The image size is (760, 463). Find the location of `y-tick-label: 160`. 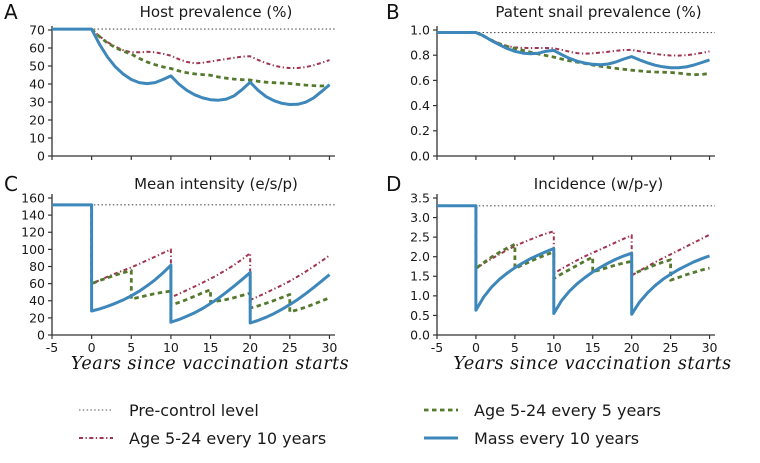

y-tick-label: 160 is located at coordinates (33, 197).